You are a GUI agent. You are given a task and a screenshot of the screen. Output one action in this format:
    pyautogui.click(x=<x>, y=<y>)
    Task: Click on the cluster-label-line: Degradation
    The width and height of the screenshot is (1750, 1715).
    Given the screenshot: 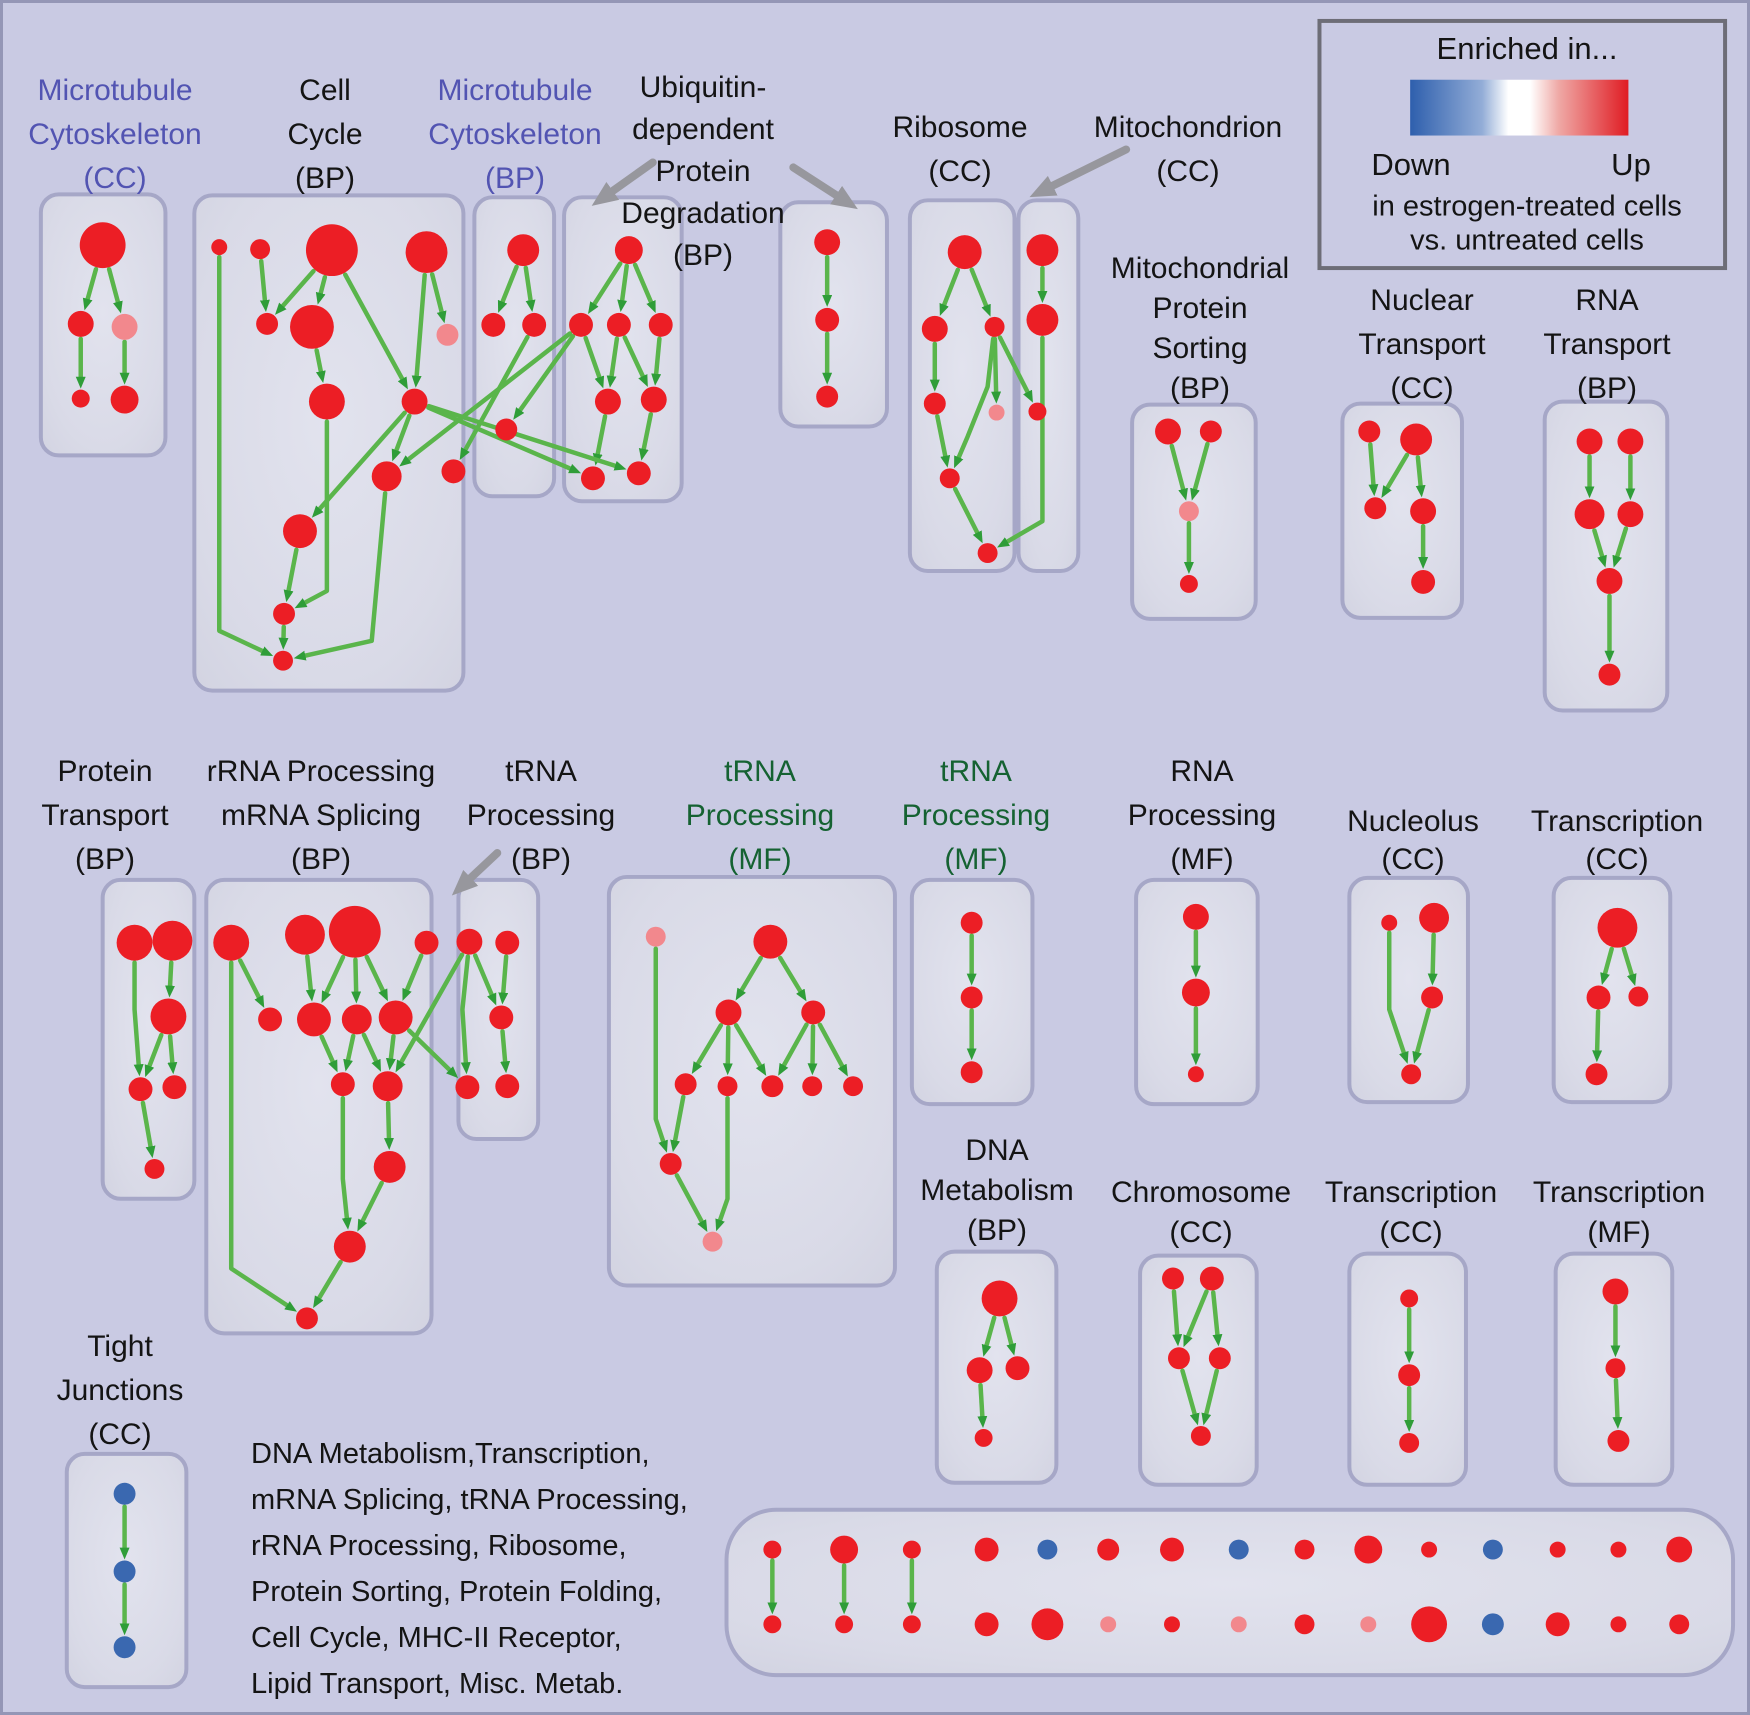 What is the action you would take?
    pyautogui.click(x=703, y=213)
    